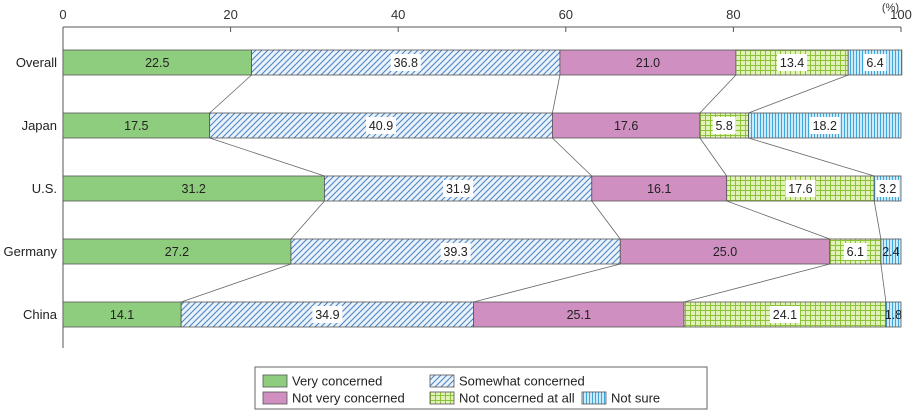  I want to click on data-label: 40.9, so click(381, 126).